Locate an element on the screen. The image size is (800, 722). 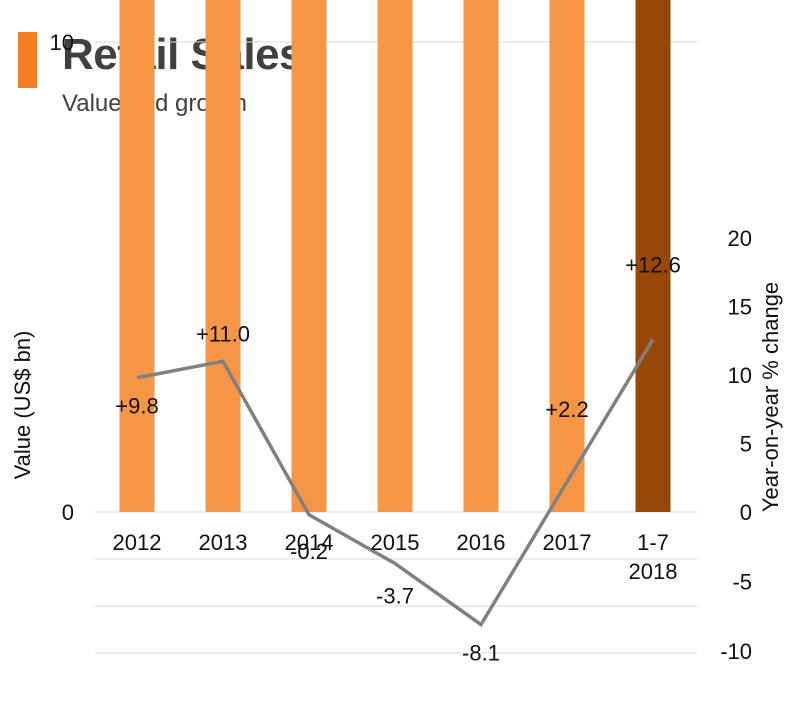
x-tick-label: 2018 is located at coordinates (653, 571).